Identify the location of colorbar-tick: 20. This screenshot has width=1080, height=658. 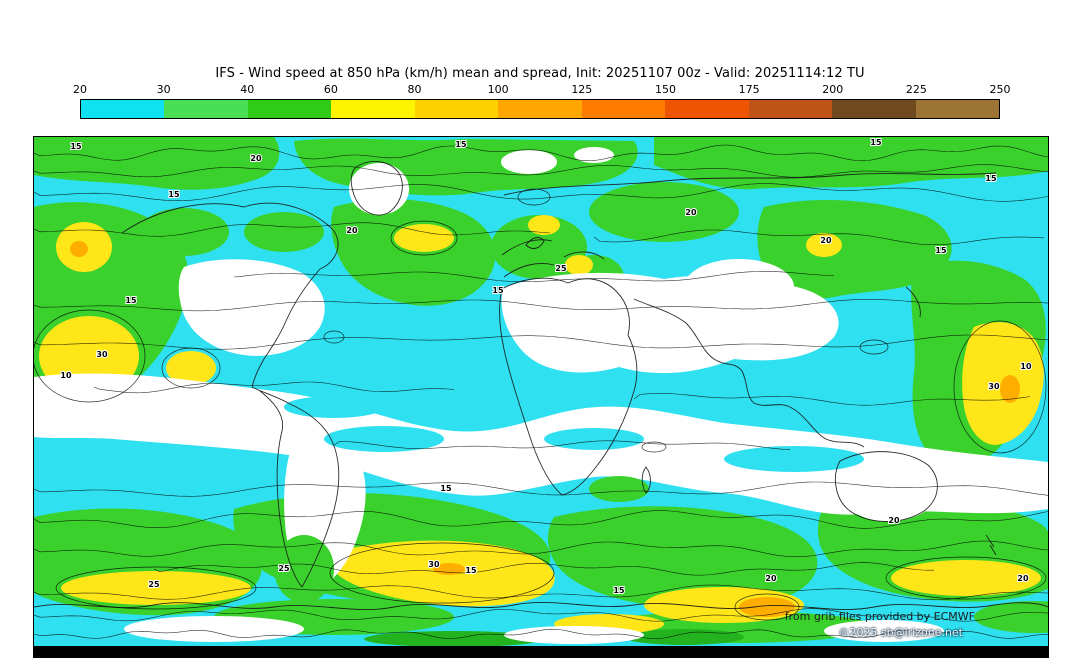
(80, 89).